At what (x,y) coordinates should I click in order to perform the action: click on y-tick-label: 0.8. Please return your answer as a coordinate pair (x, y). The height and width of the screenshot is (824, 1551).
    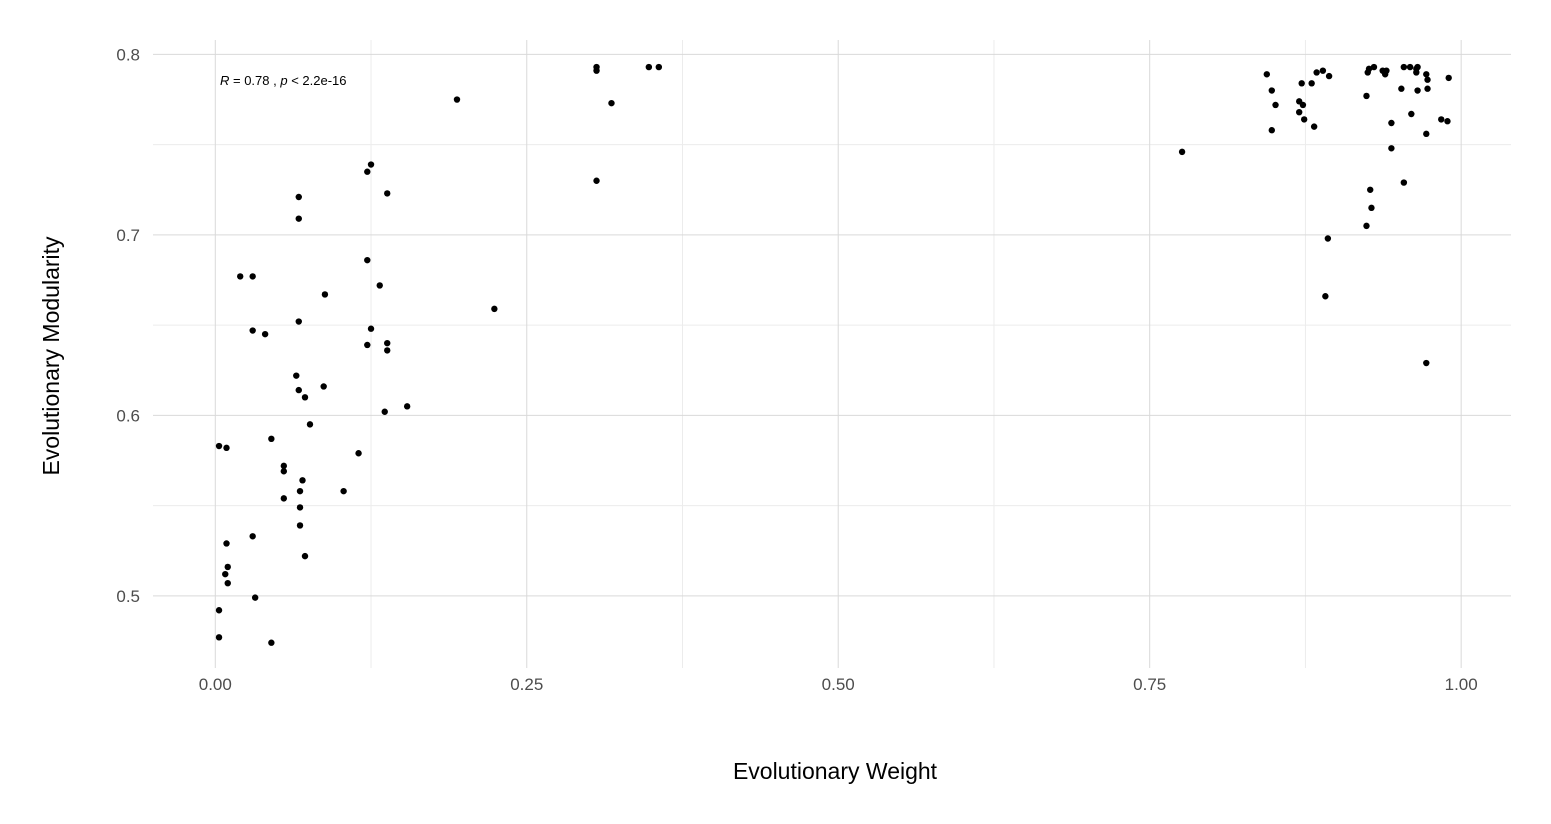
    Looking at the image, I should click on (128, 54).